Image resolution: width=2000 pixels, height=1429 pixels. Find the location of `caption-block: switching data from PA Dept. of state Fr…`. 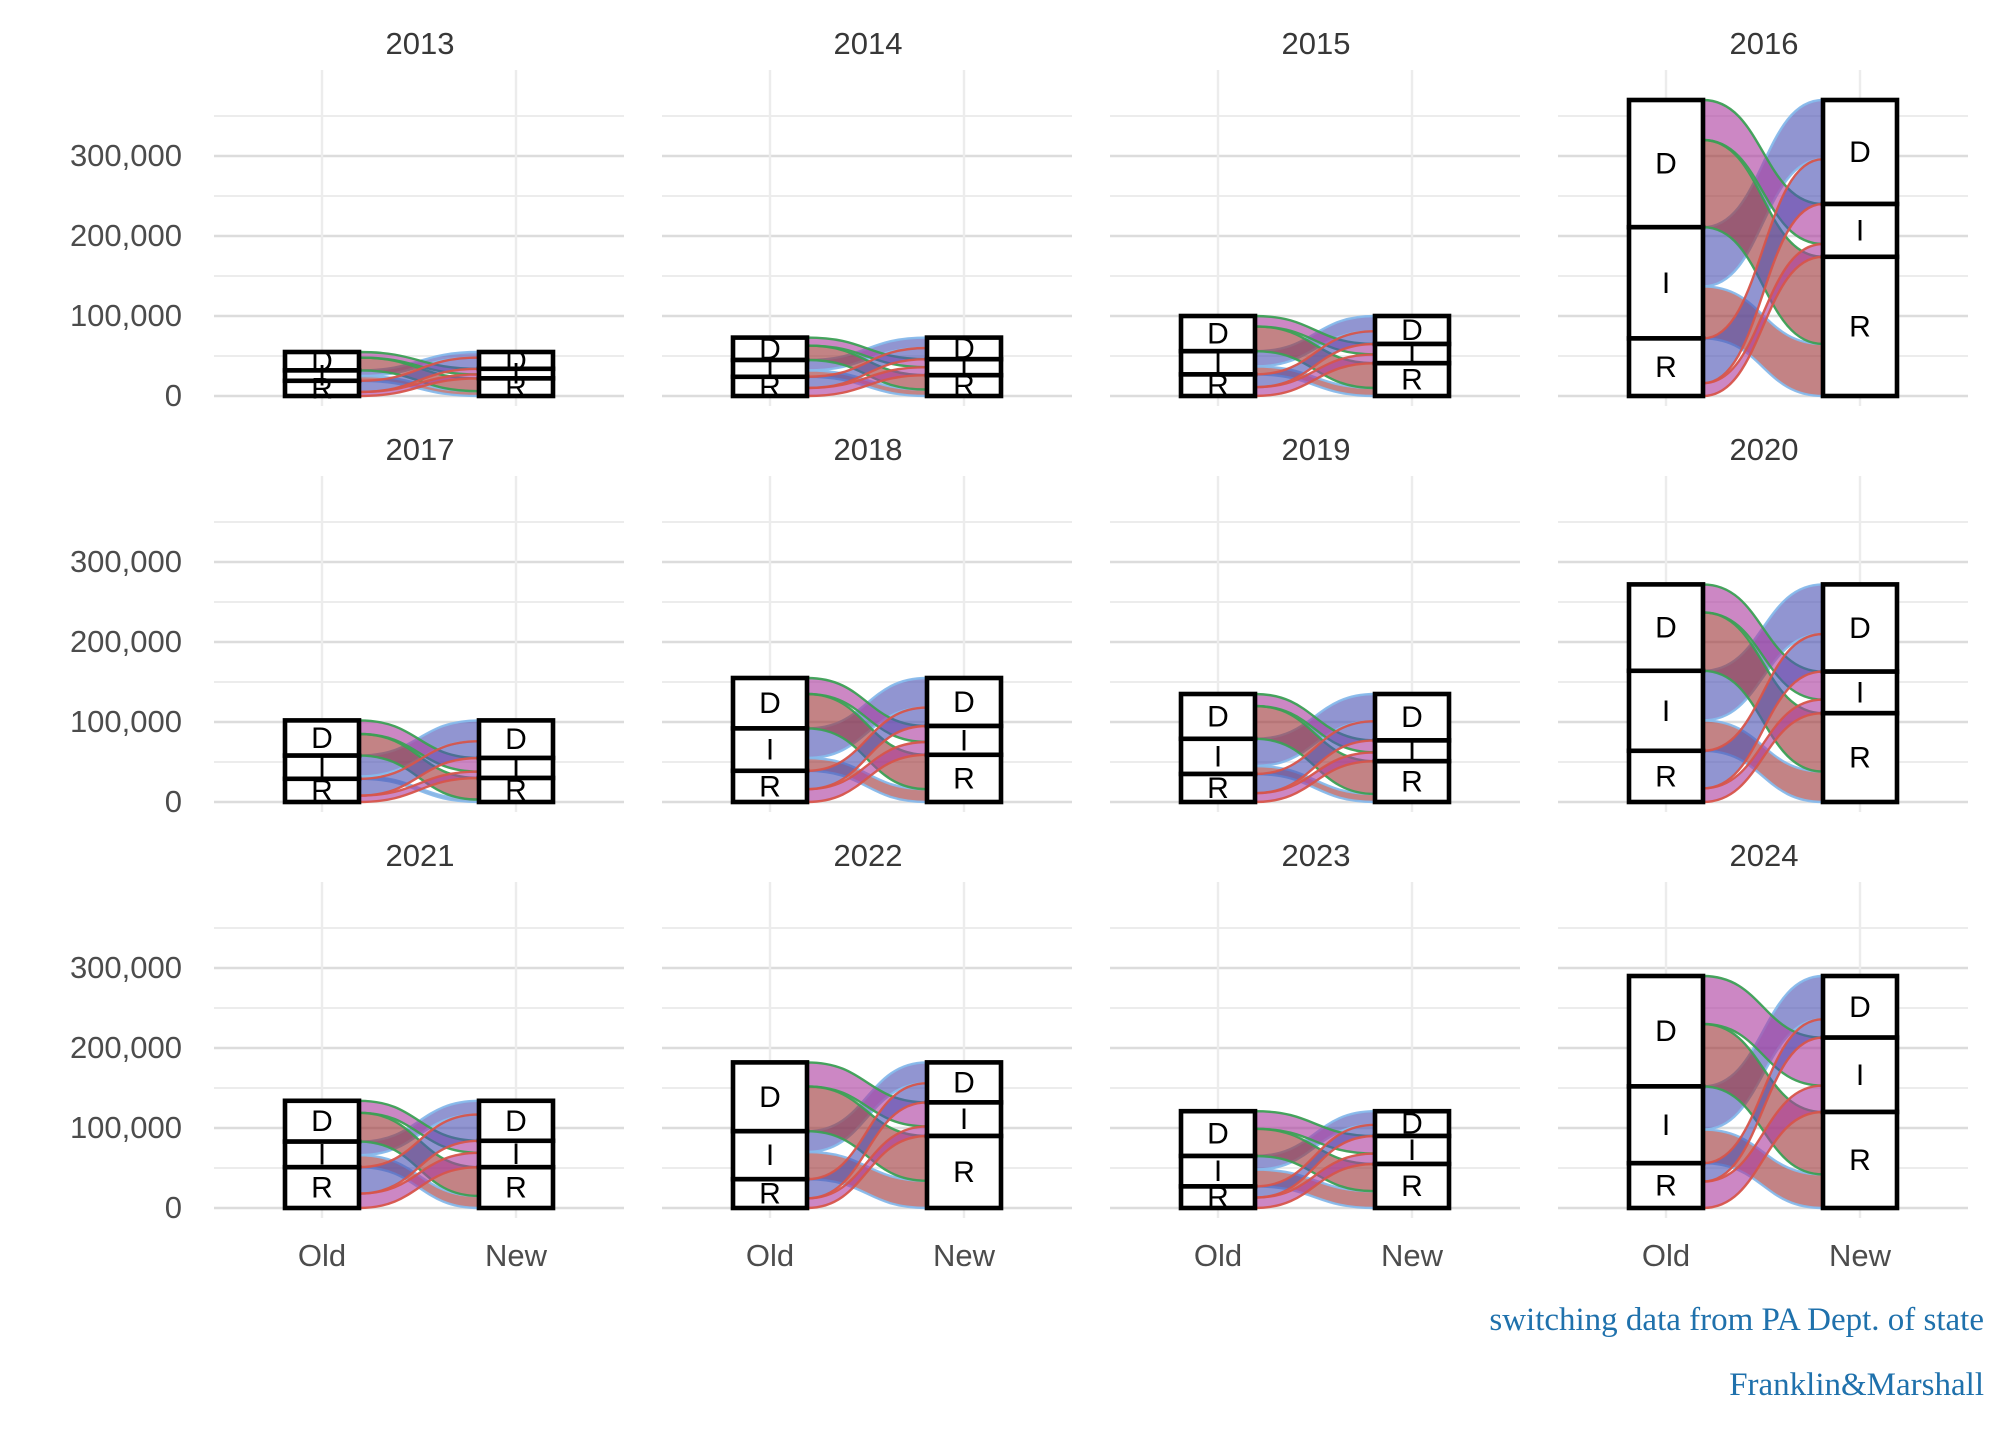

caption-block: switching data from PA Dept. of state Fr… is located at coordinates (992, 1353).